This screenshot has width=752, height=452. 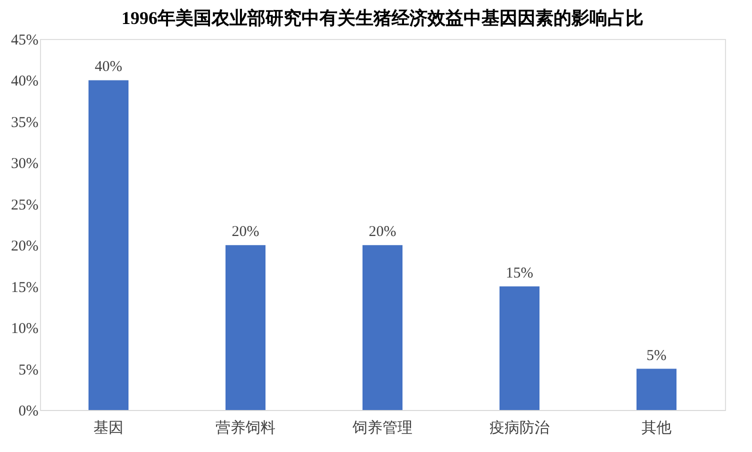 What do you see at coordinates (246, 428) in the screenshot?
I see `x-tick-label: 营养饲料` at bounding box center [246, 428].